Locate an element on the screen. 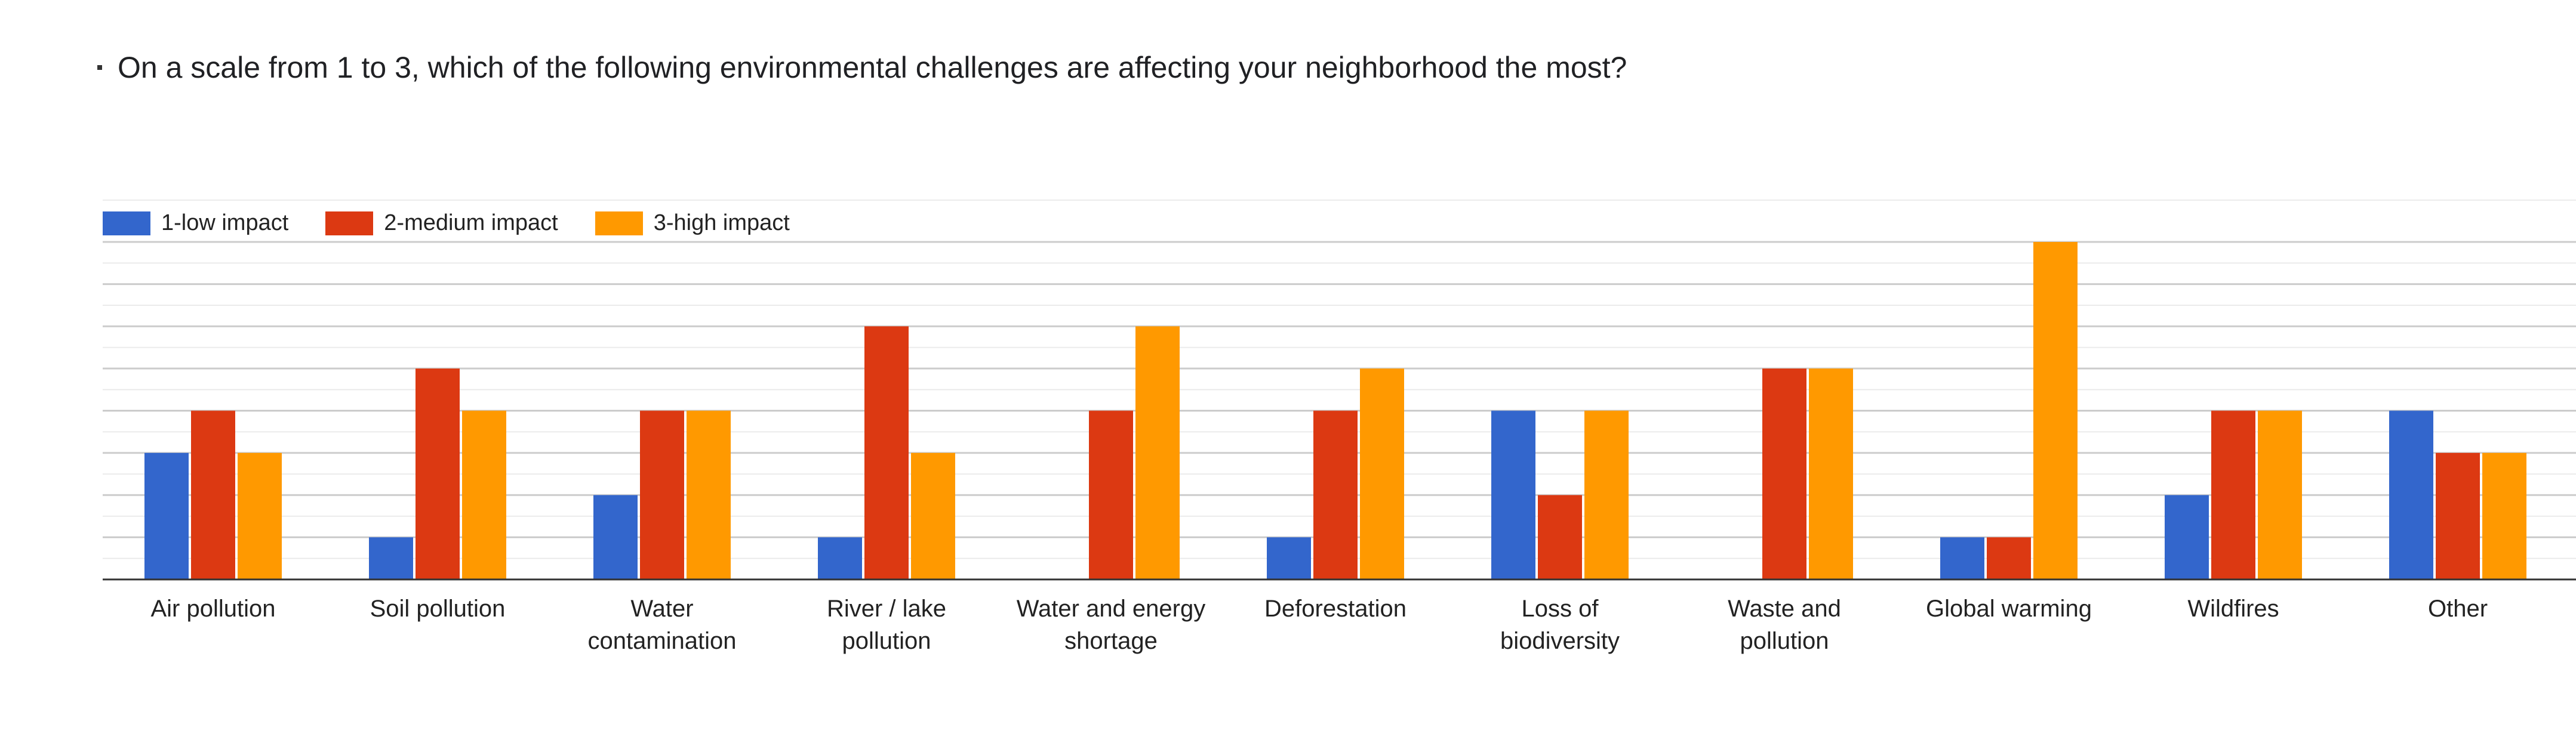 The image size is (2576, 730). legend-item-medium: 2-medium impact is located at coordinates (441, 223).